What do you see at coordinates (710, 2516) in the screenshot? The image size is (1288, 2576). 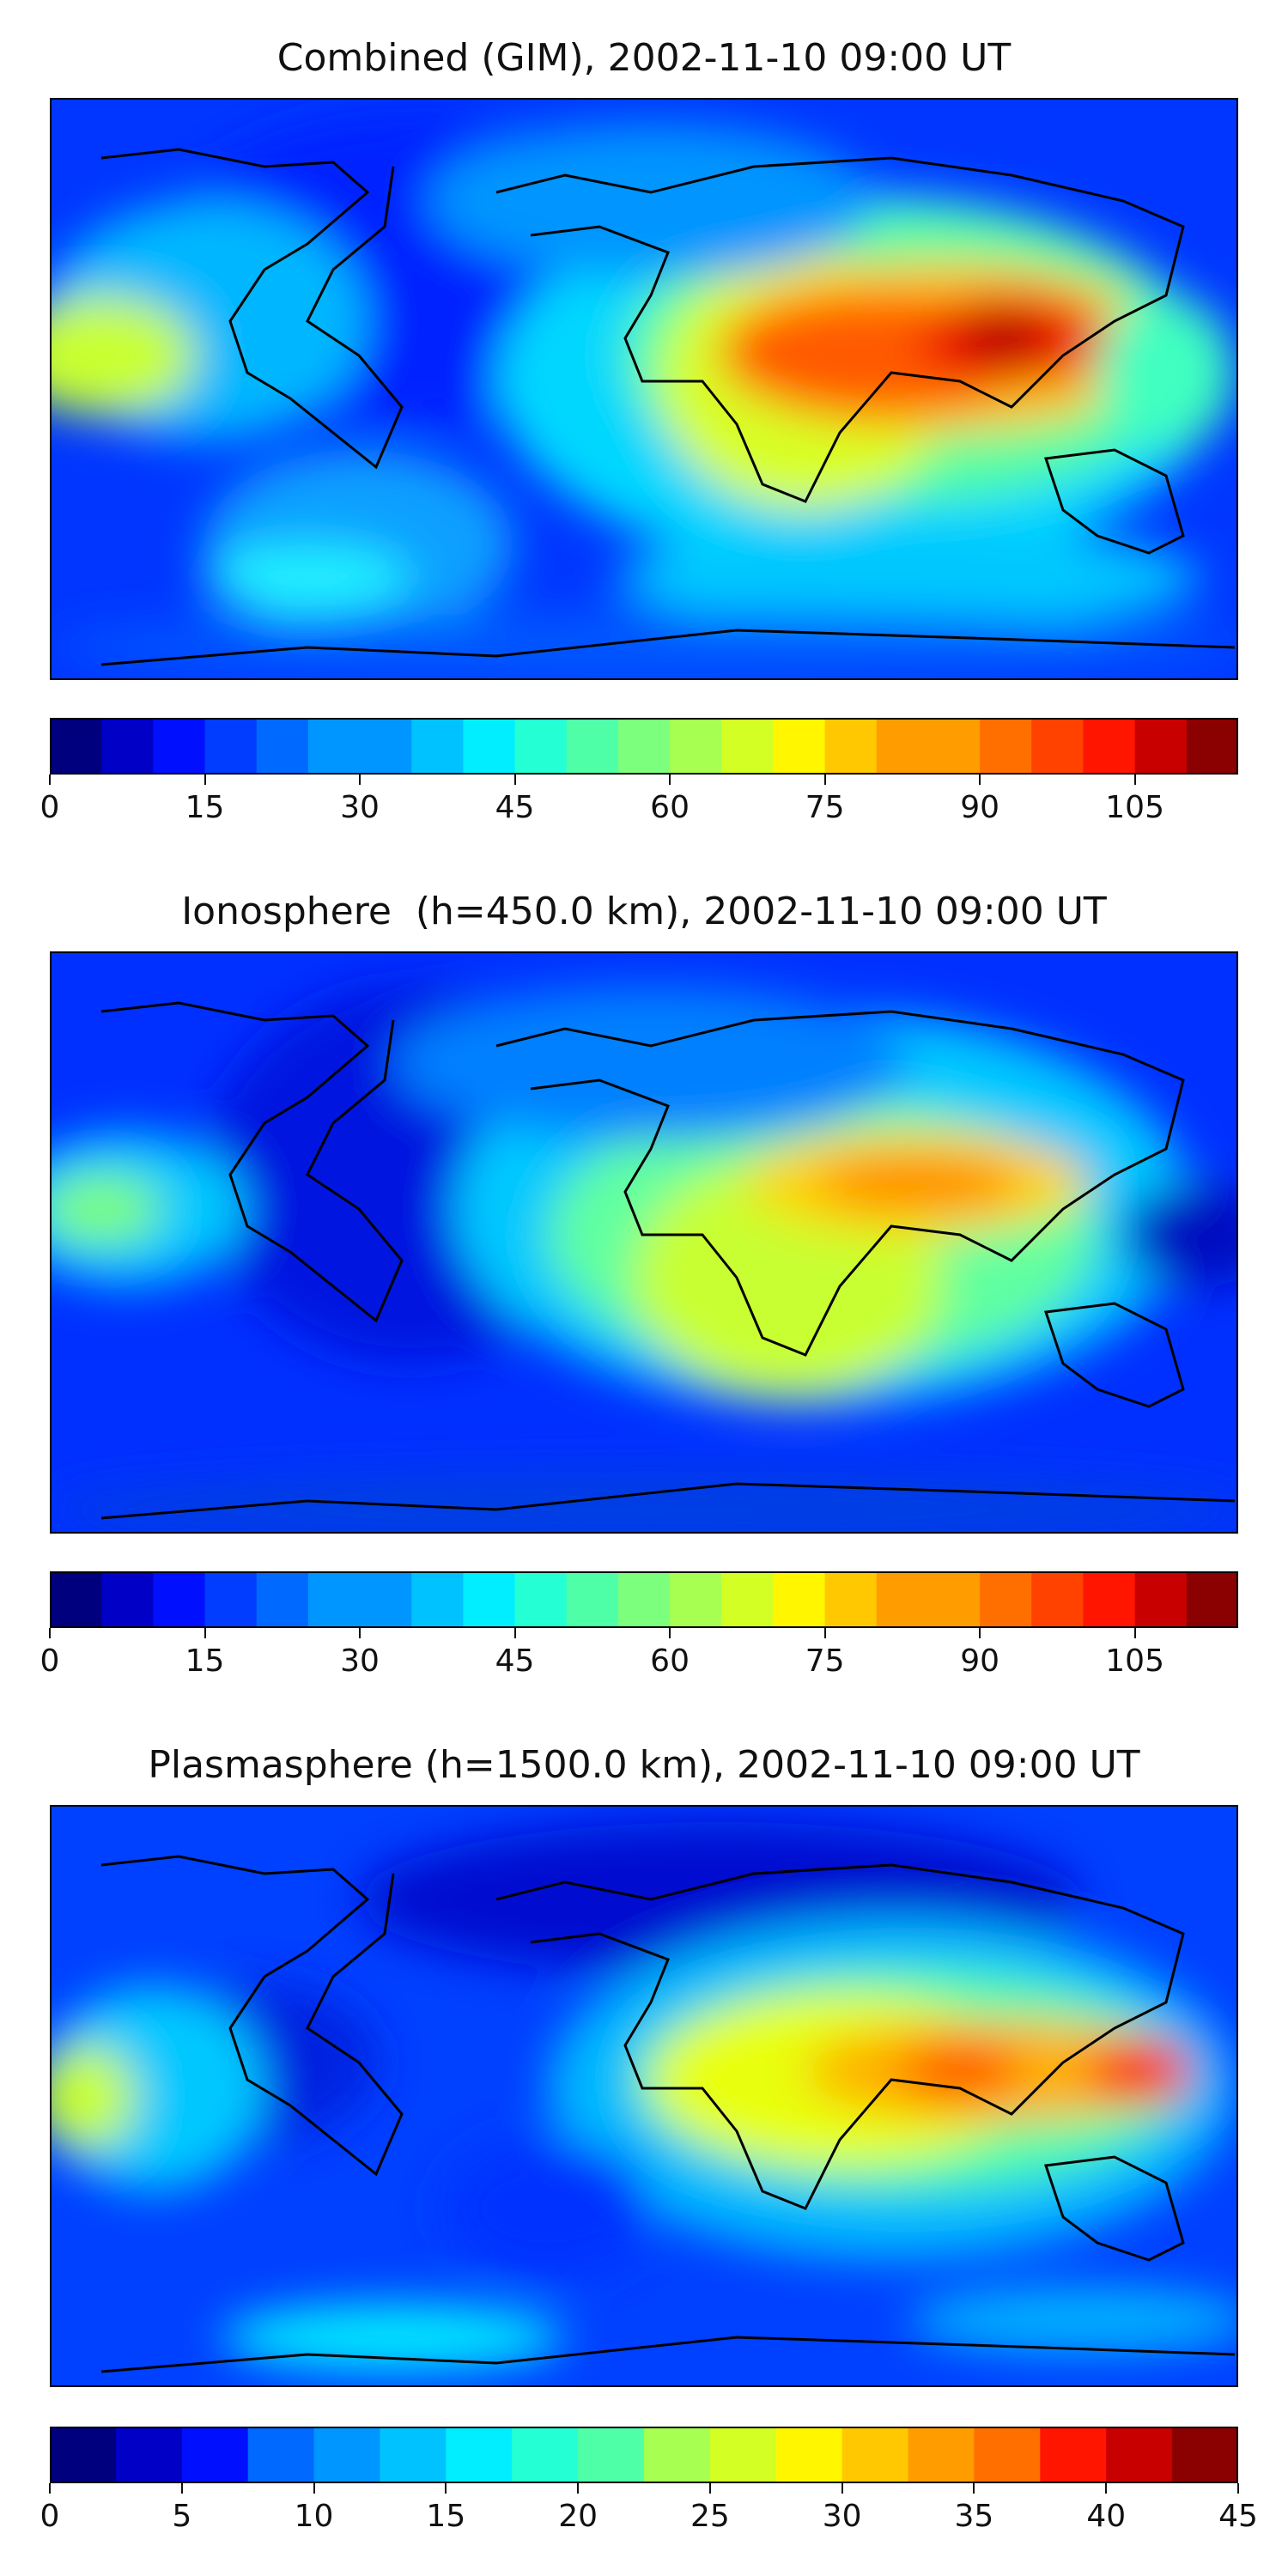 I see `colorbar-tick-label: 25` at bounding box center [710, 2516].